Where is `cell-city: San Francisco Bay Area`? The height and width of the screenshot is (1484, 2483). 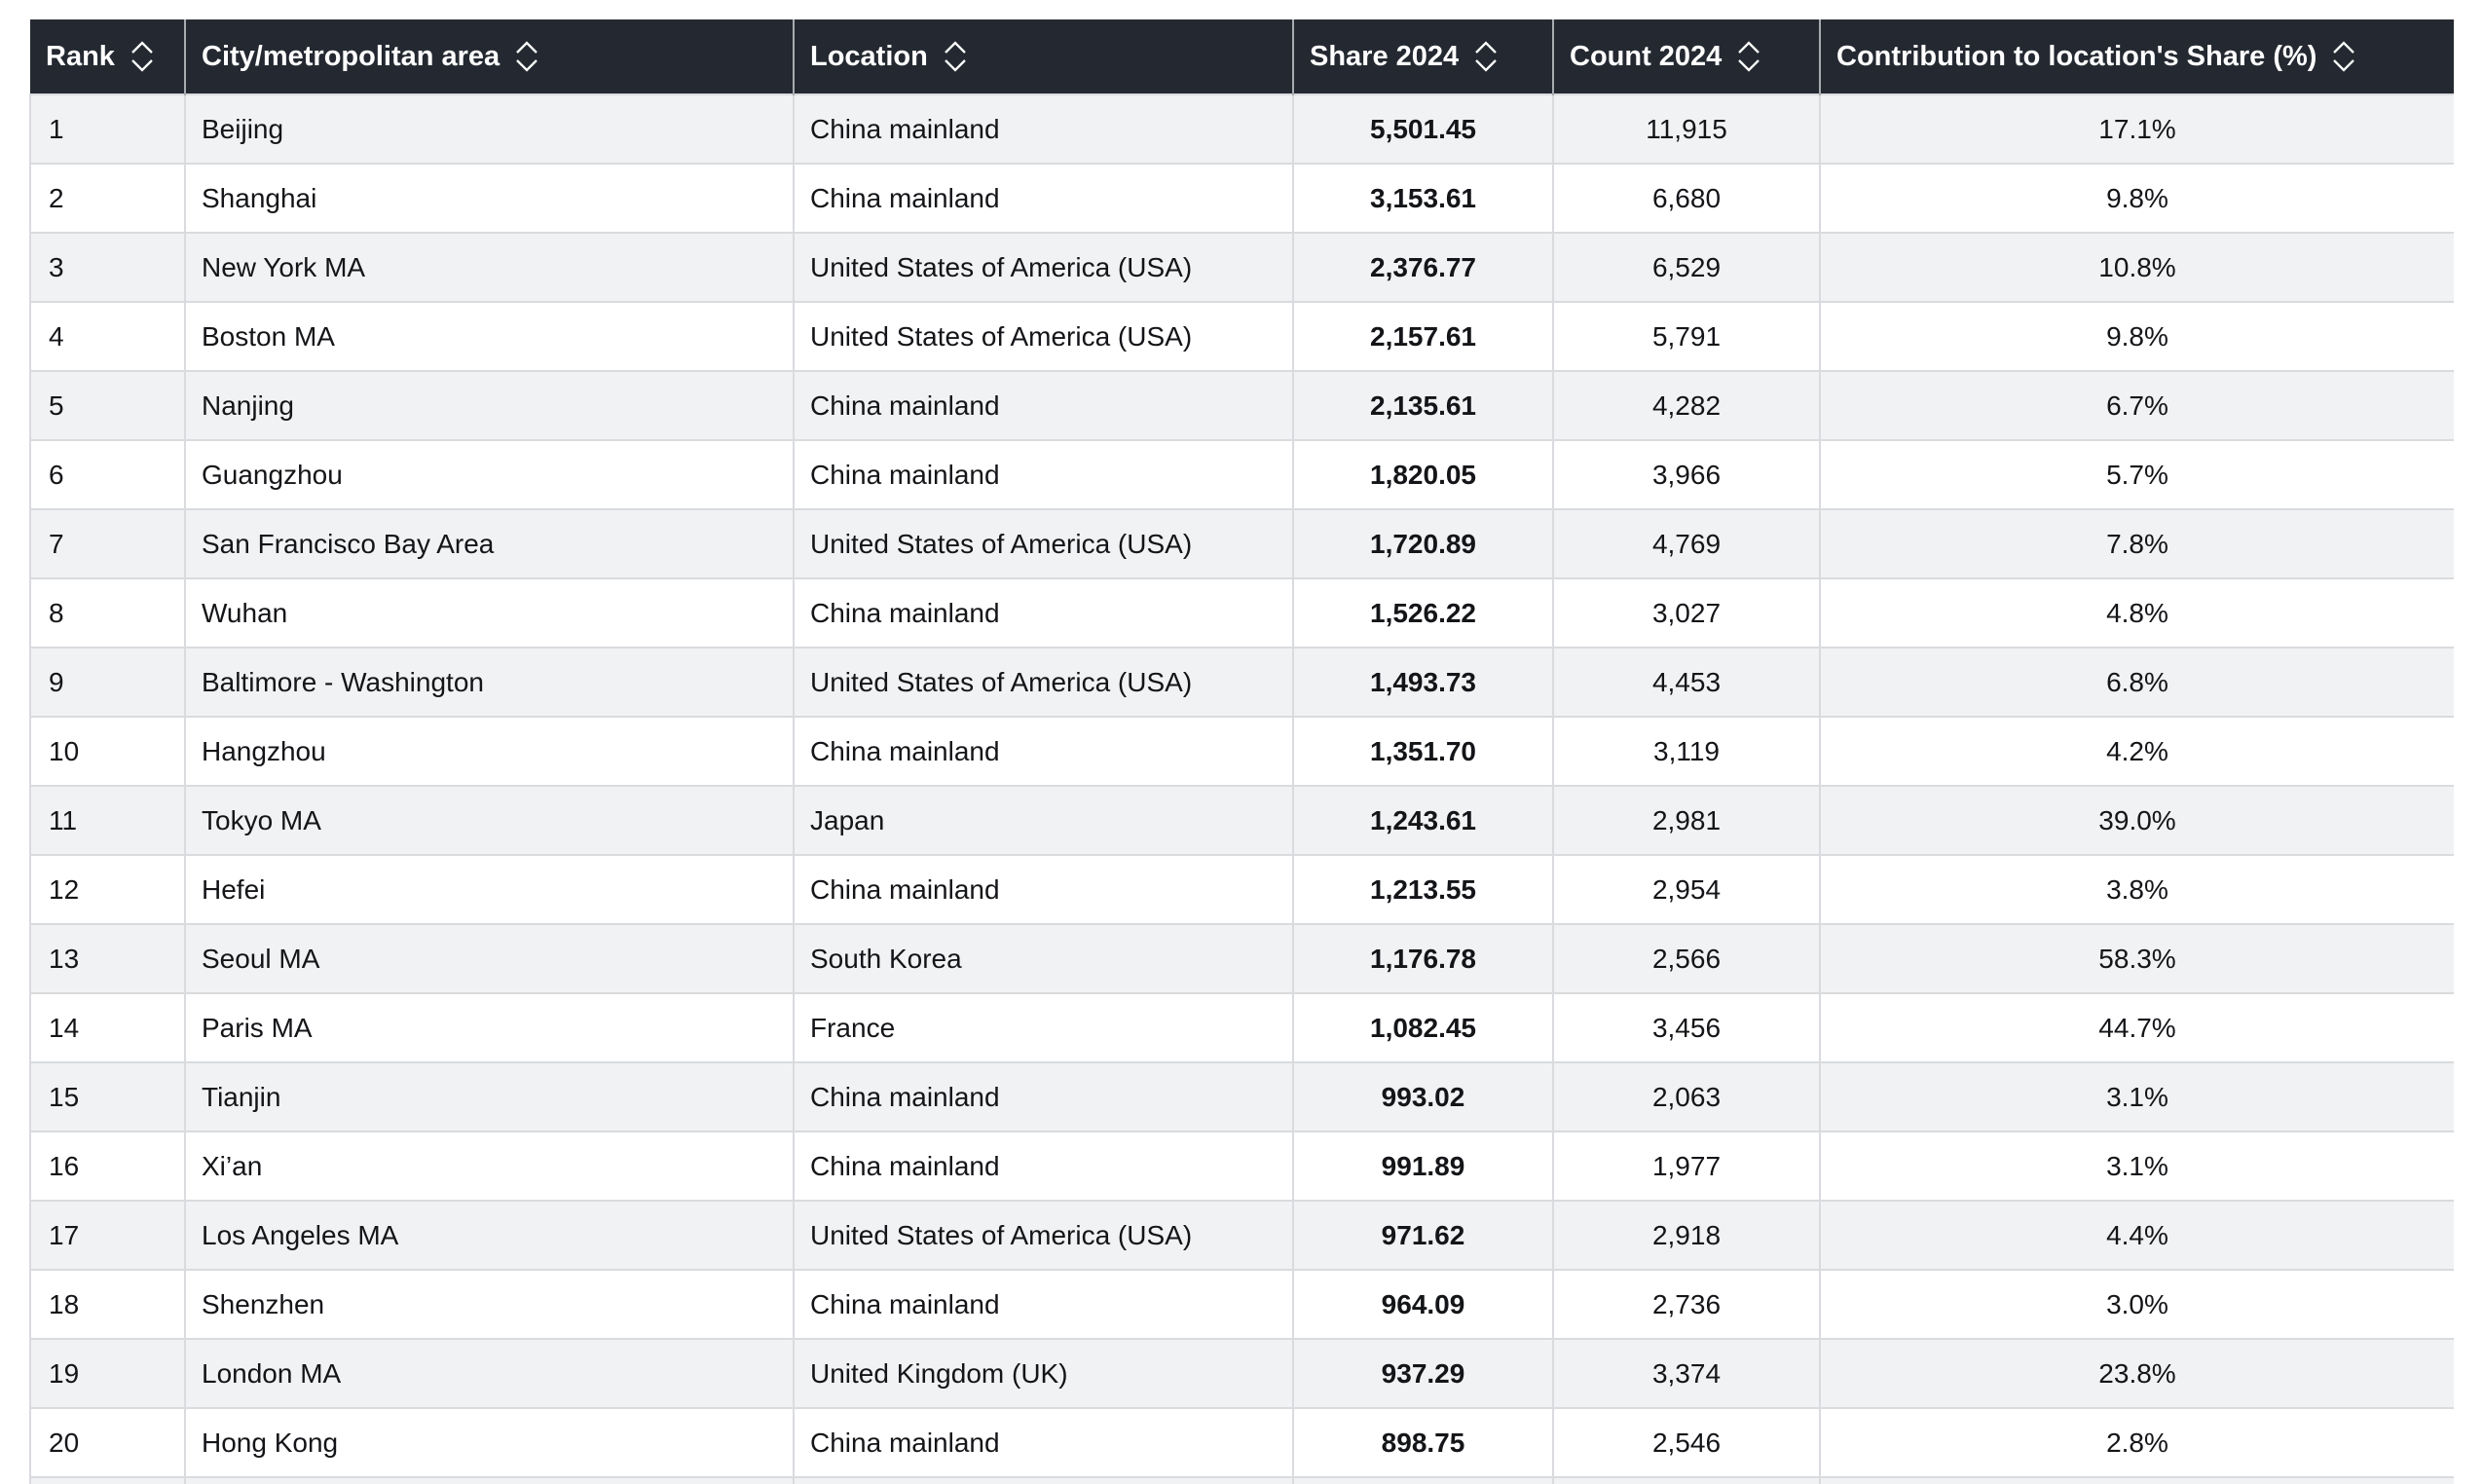 cell-city: San Francisco Bay Area is located at coordinates (490, 543).